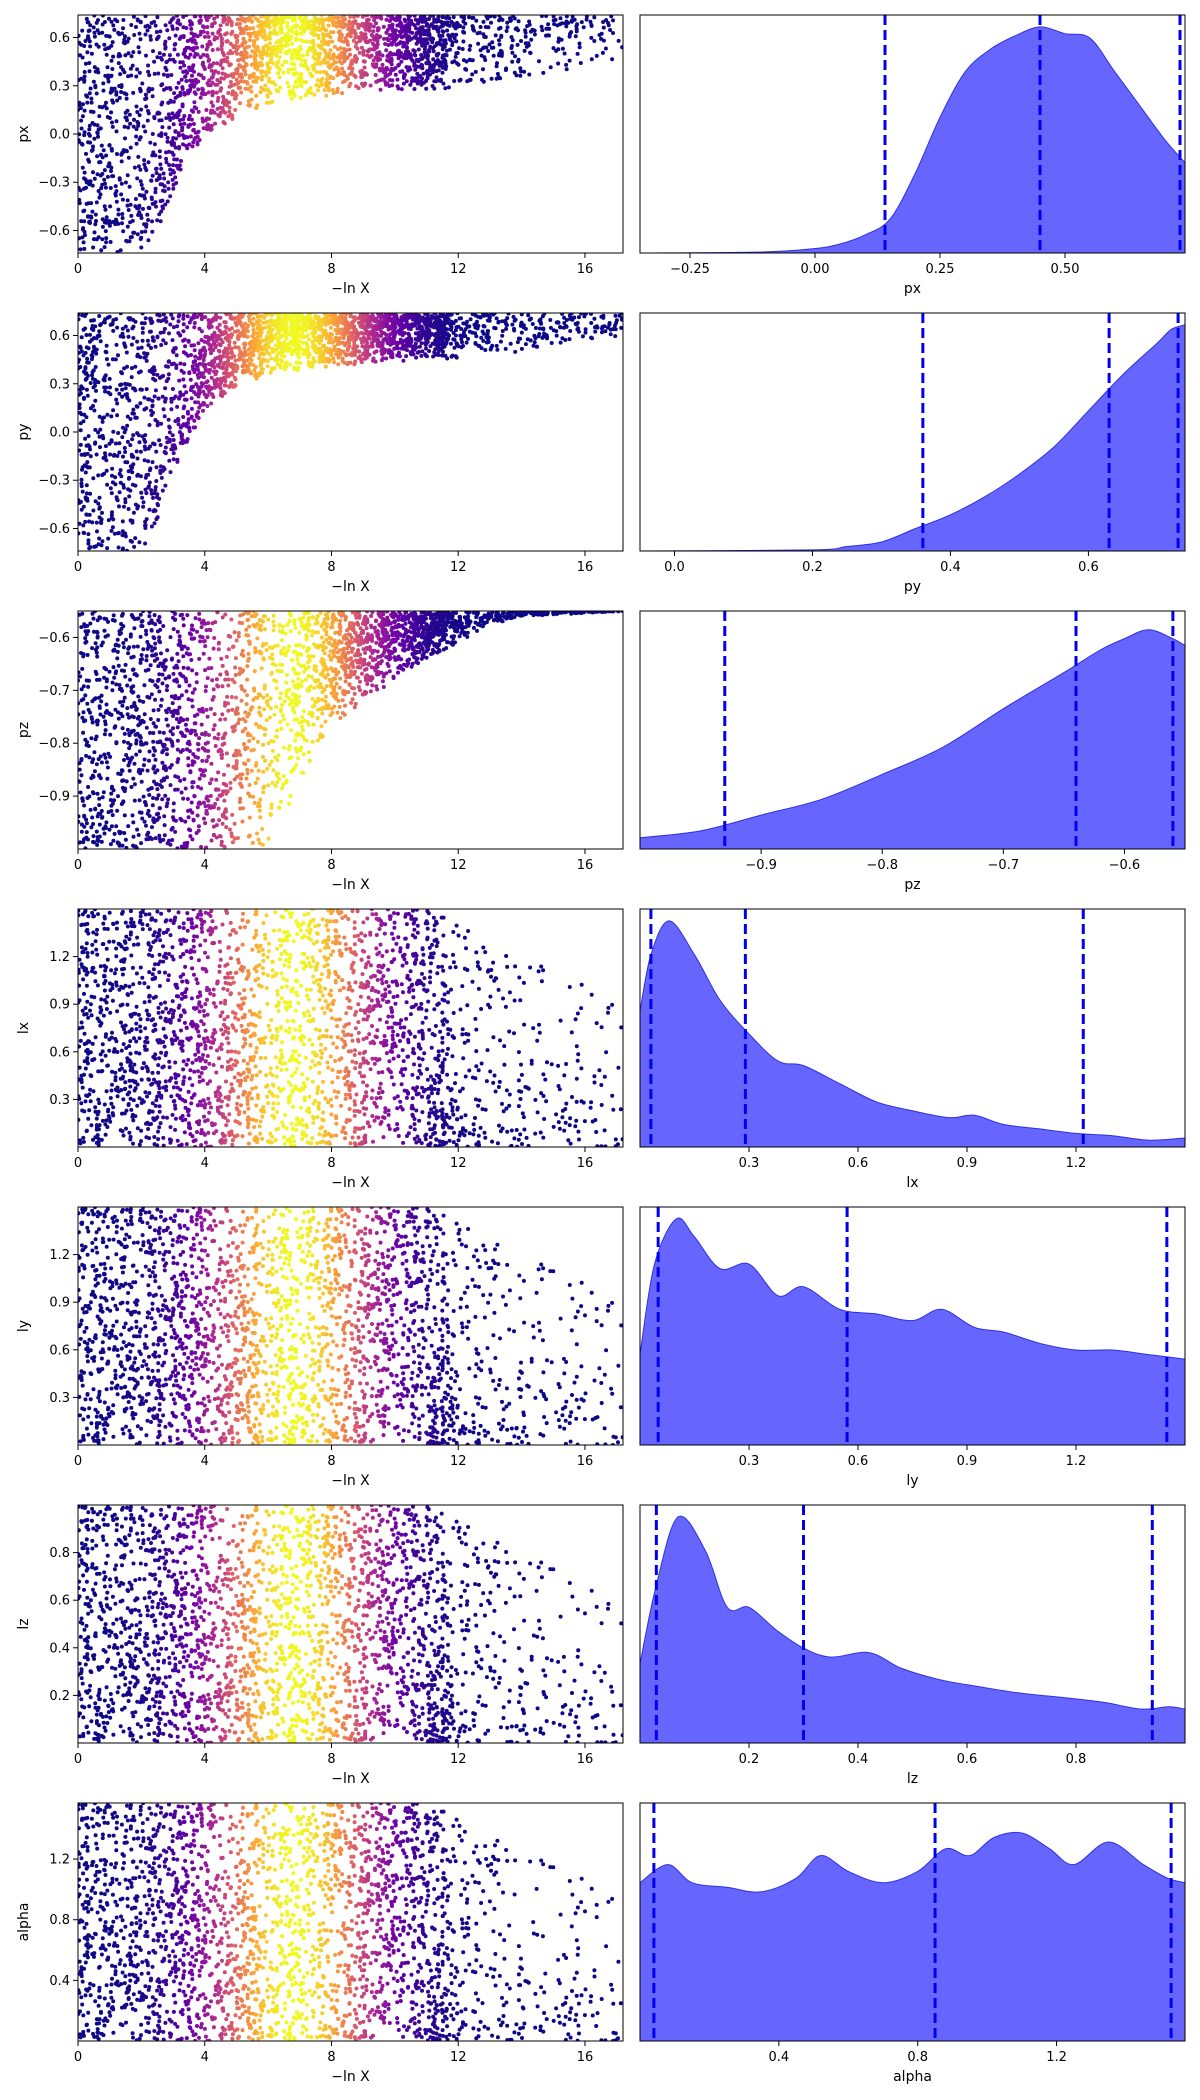  I want to click on marginal-px-xlabel: px, so click(912, 289).